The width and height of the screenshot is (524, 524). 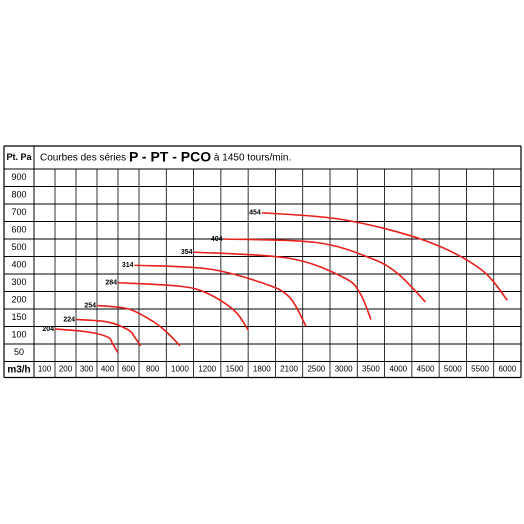 What do you see at coordinates (129, 369) in the screenshot?
I see `x-tick-label: 600` at bounding box center [129, 369].